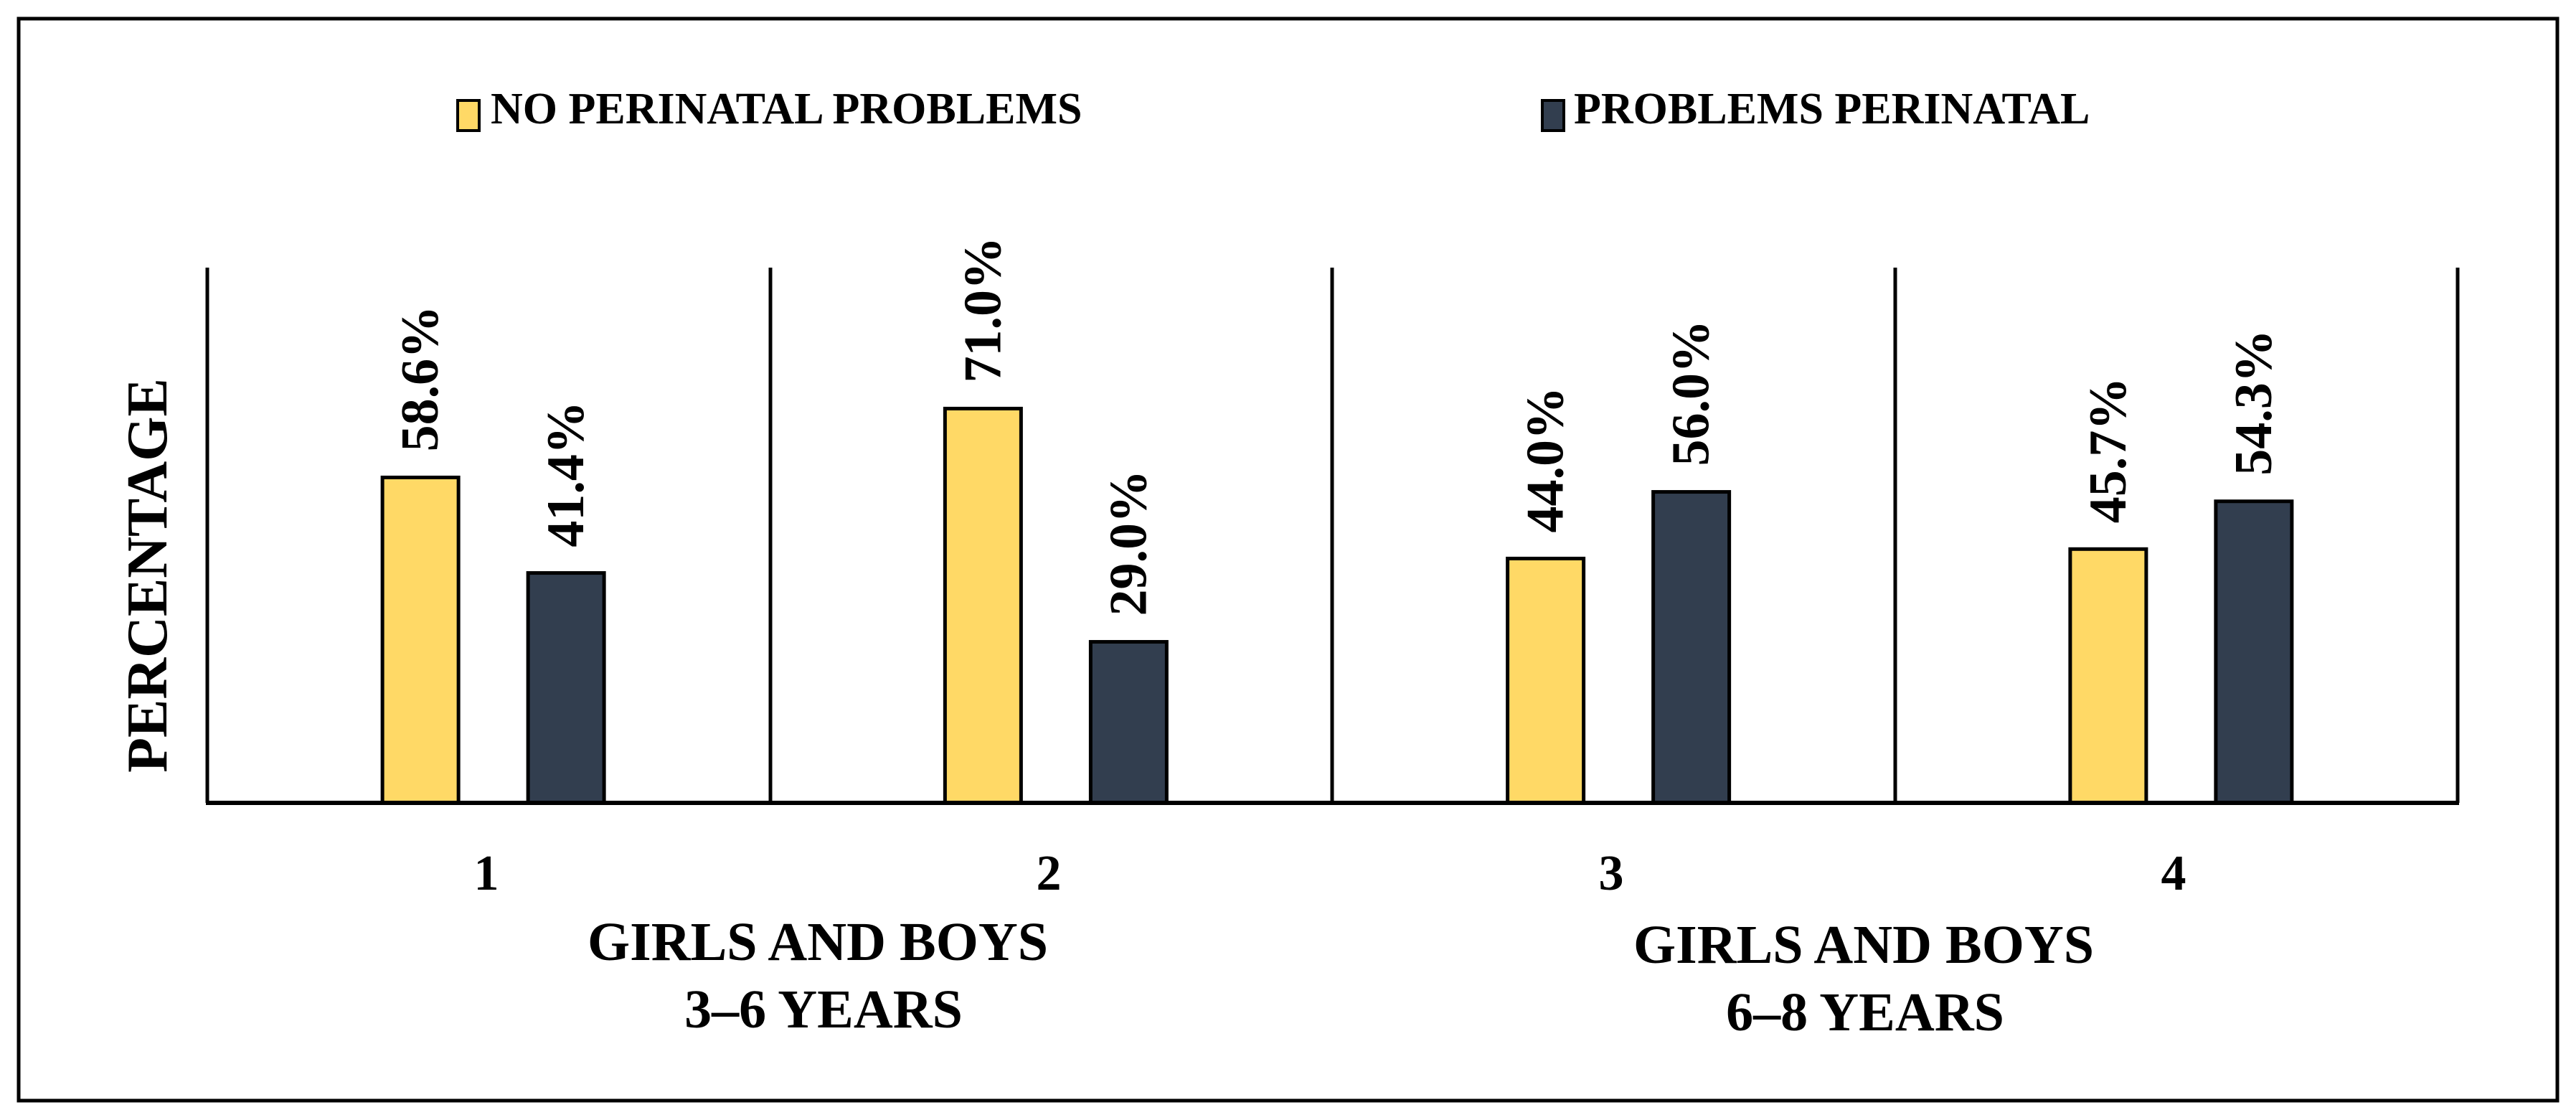 This screenshot has width=2576, height=1120. What do you see at coordinates (1128, 543) in the screenshot?
I see `data-label: 29.0%` at bounding box center [1128, 543].